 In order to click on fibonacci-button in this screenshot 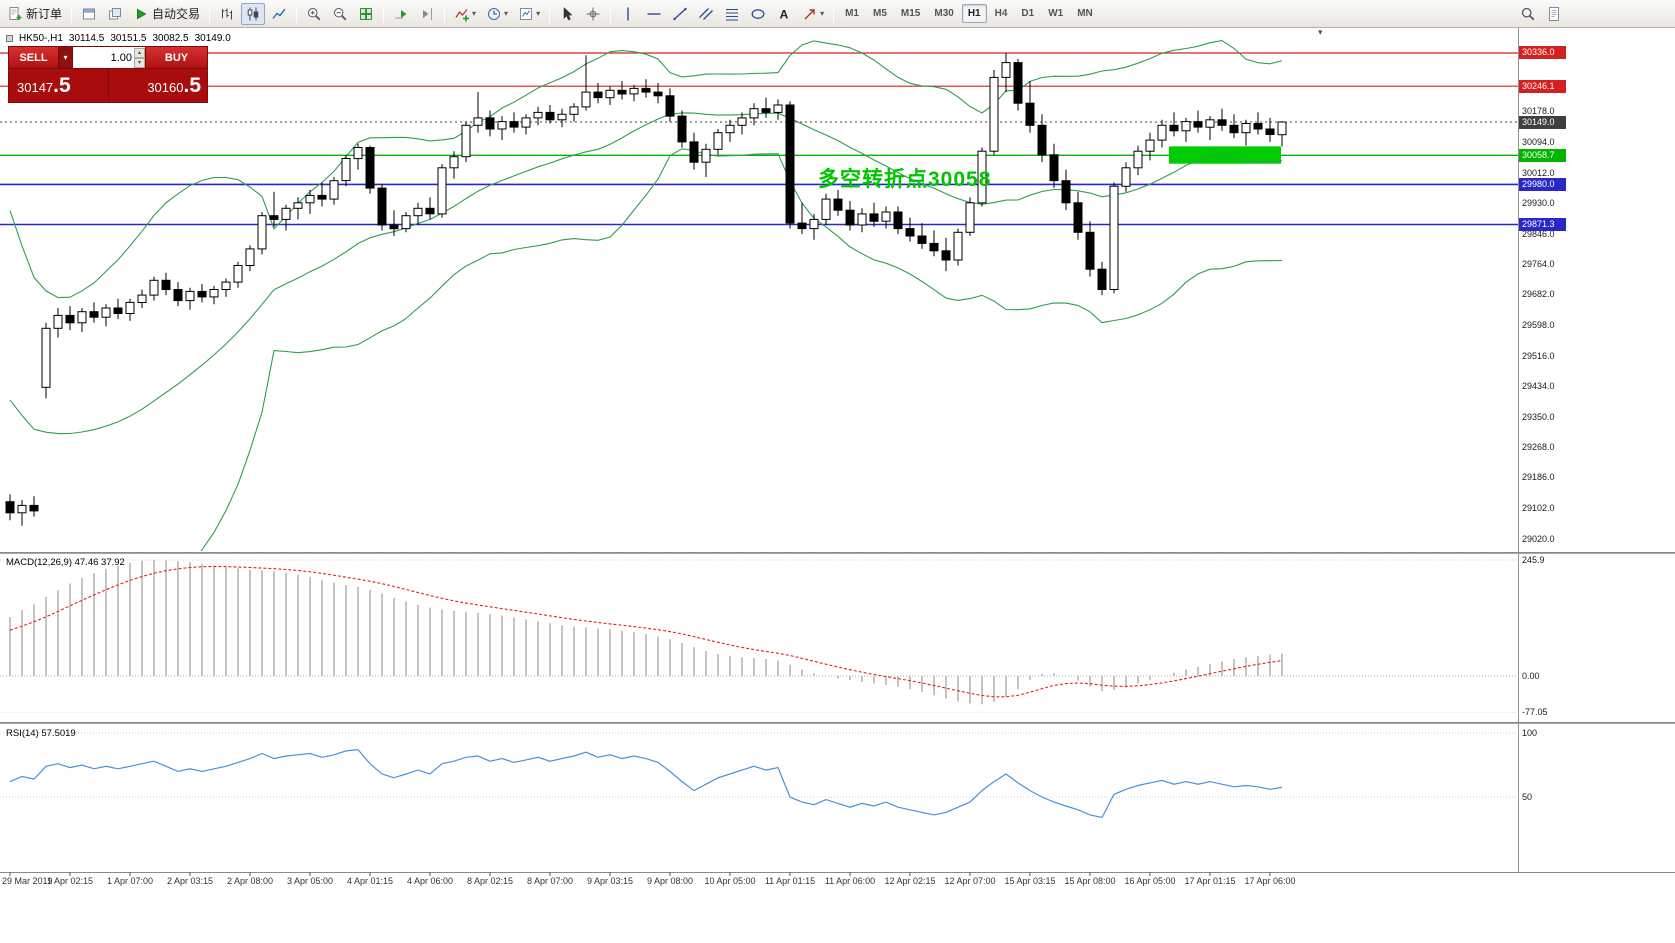, I will do `click(732, 14)`.